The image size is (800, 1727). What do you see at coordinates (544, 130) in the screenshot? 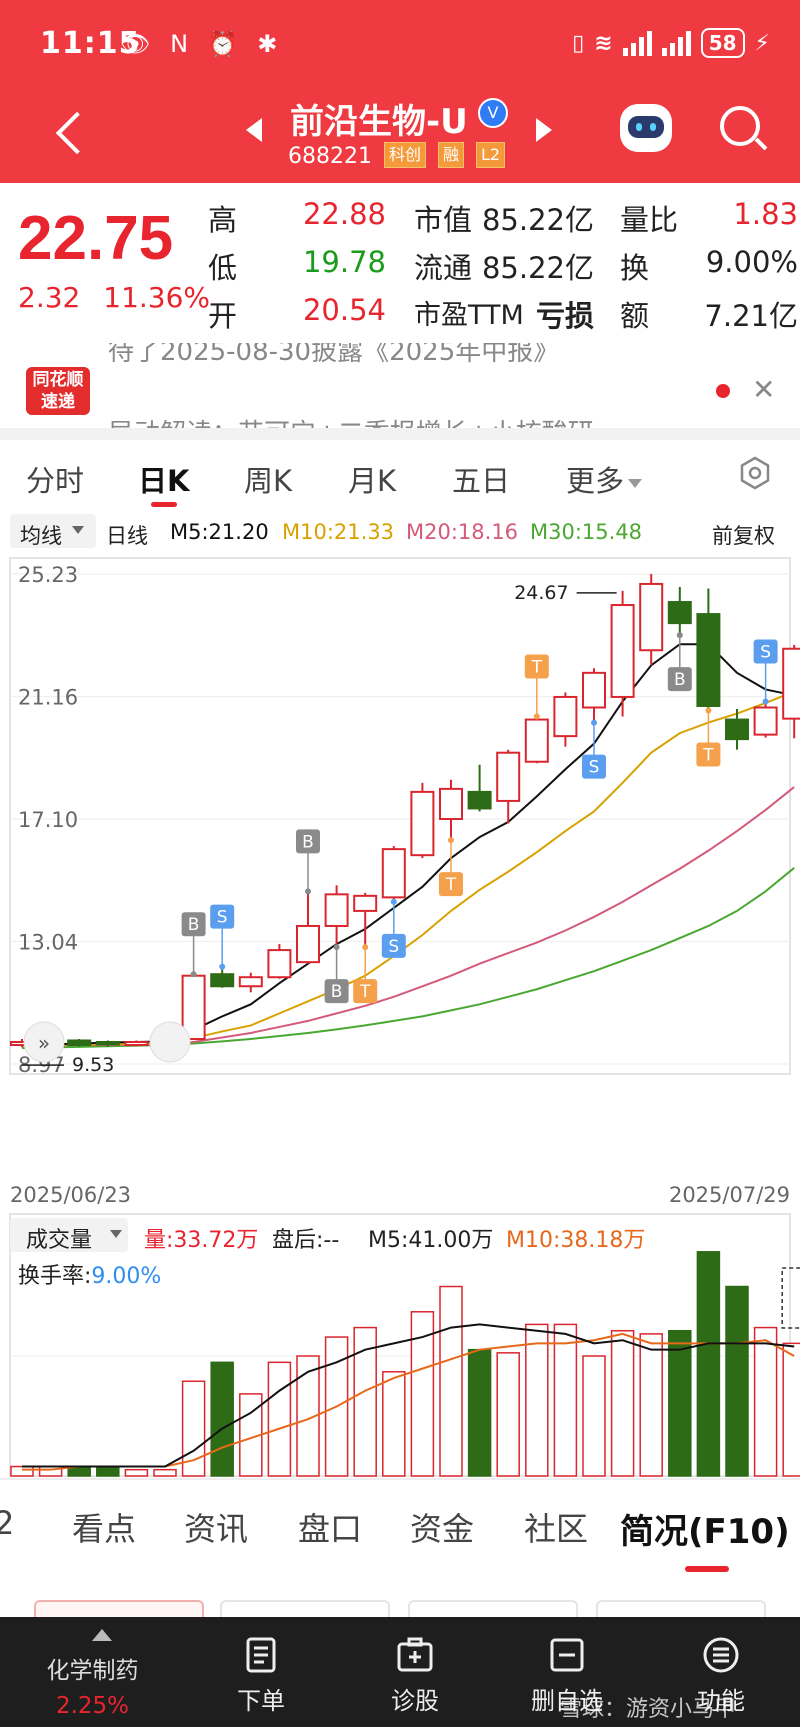
I see `next-stock-icon` at bounding box center [544, 130].